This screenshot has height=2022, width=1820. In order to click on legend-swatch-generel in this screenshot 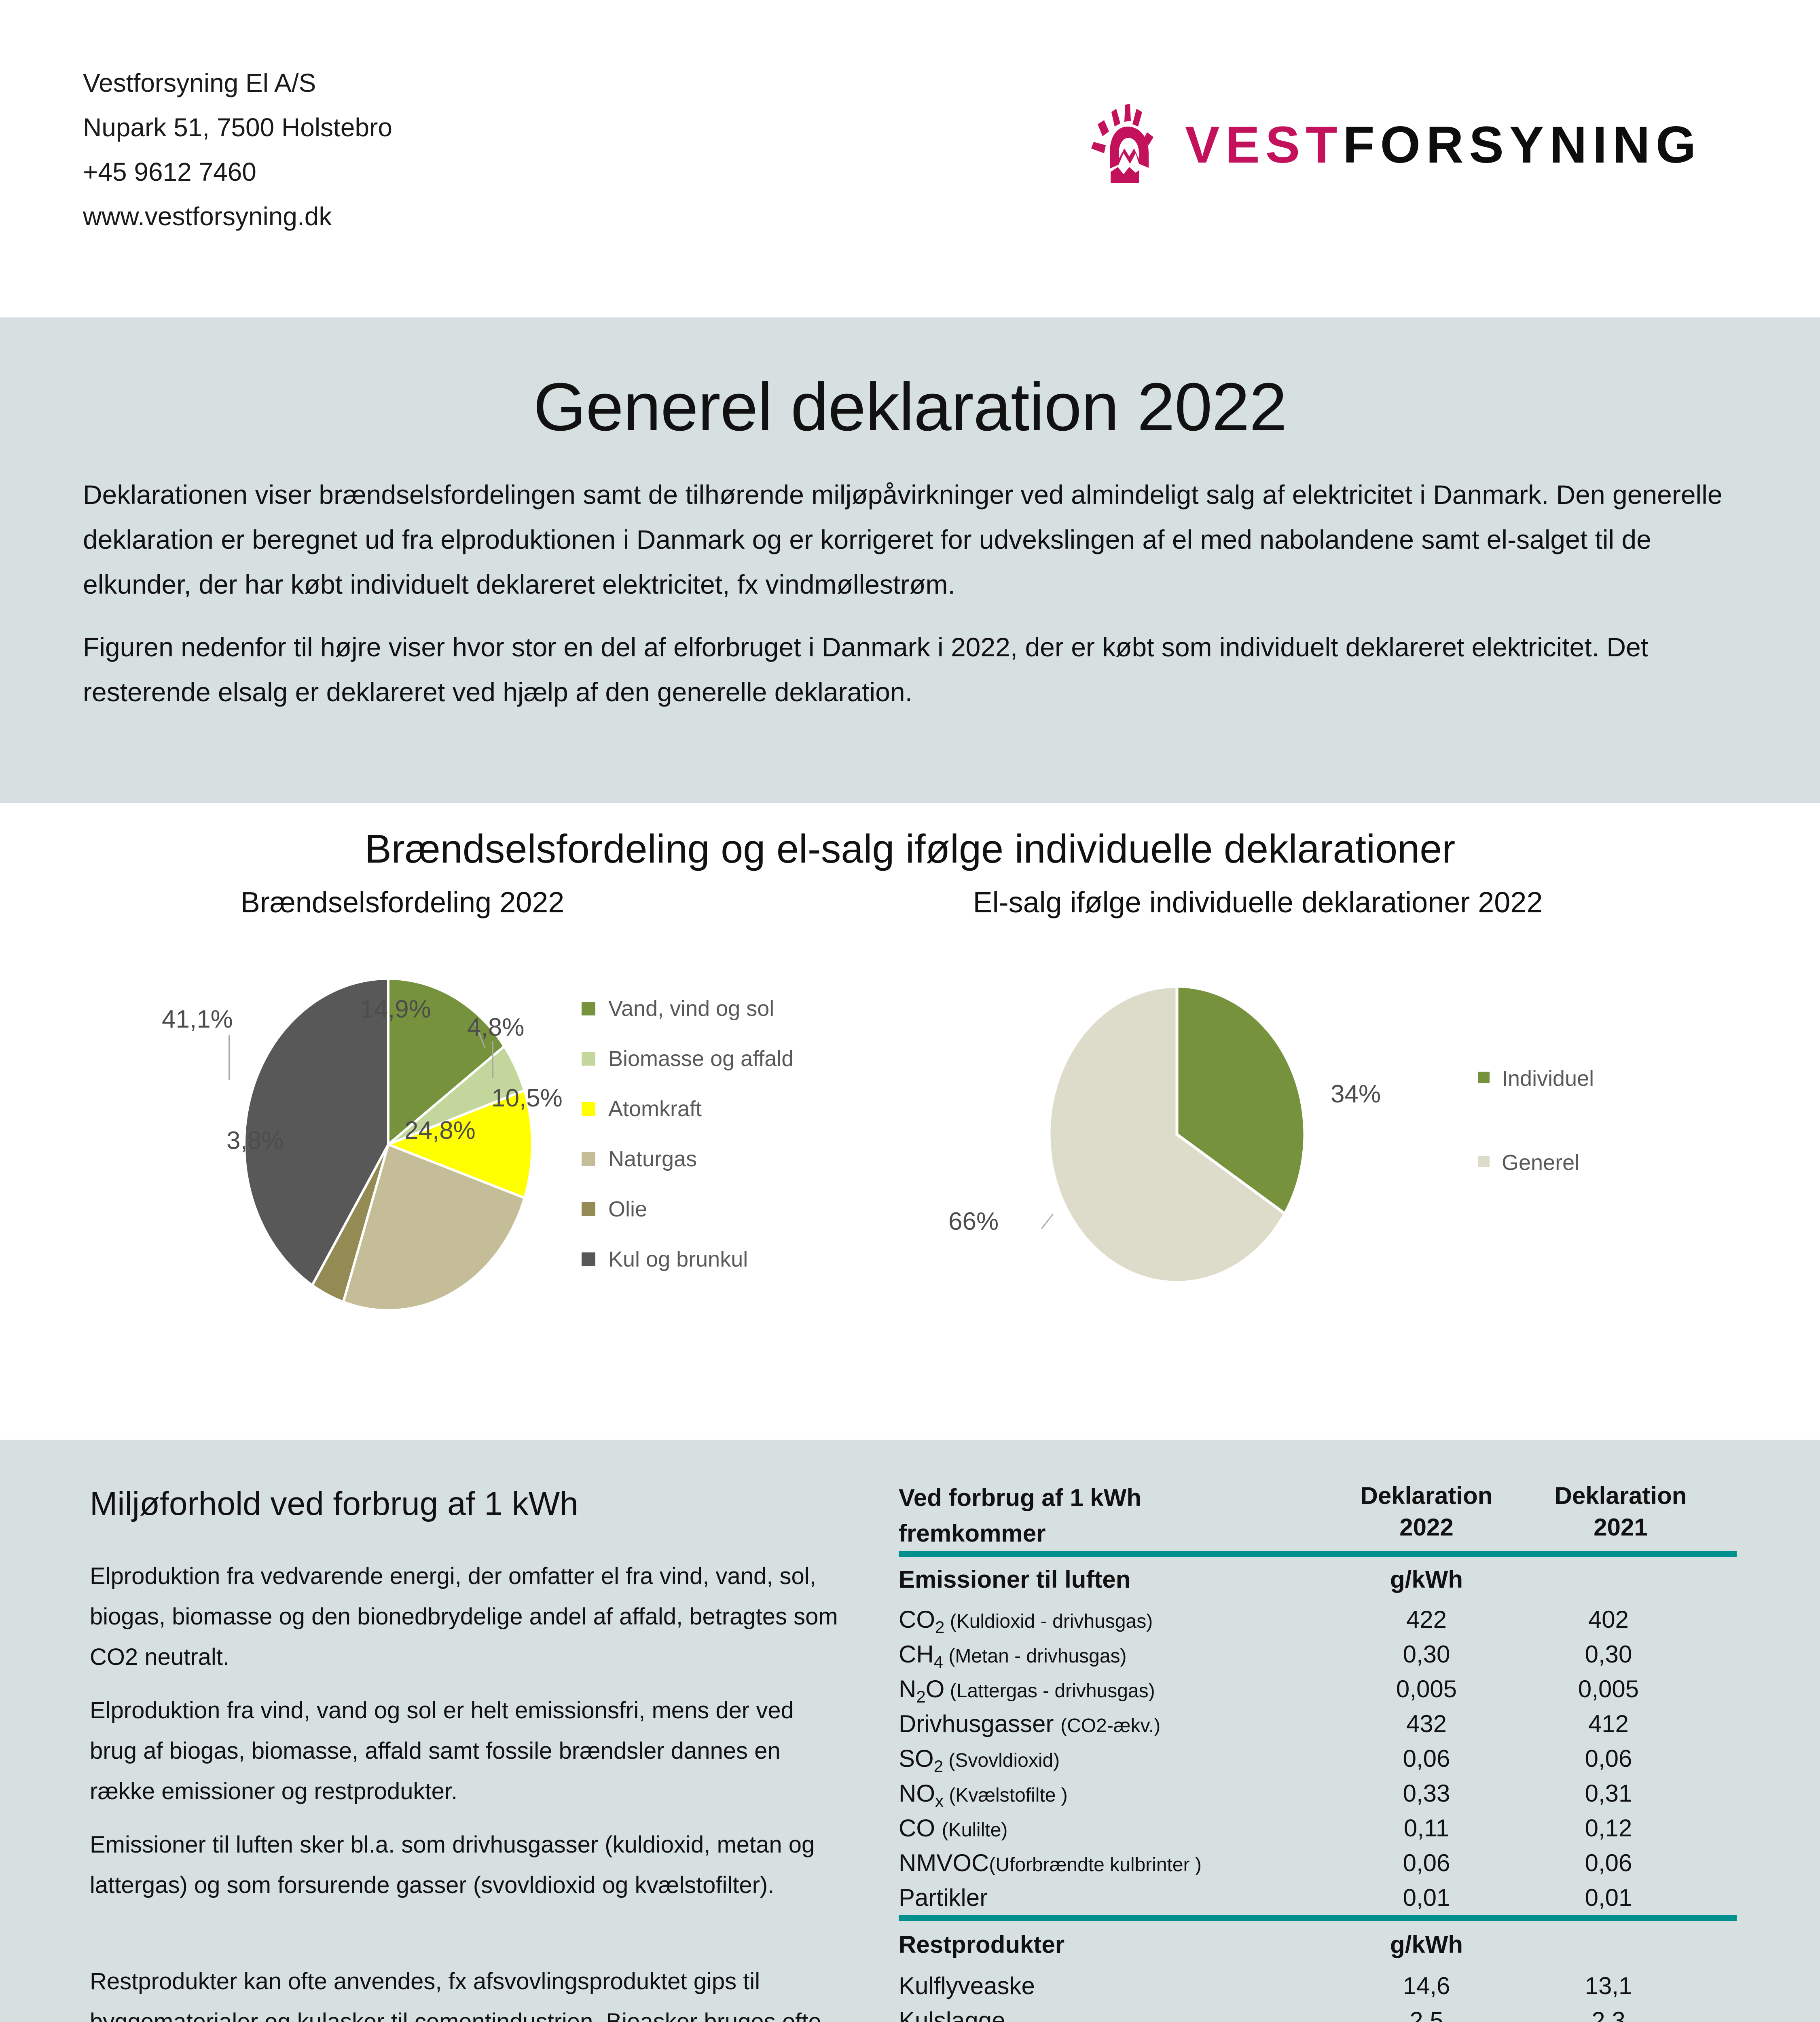, I will do `click(1484, 1161)`.